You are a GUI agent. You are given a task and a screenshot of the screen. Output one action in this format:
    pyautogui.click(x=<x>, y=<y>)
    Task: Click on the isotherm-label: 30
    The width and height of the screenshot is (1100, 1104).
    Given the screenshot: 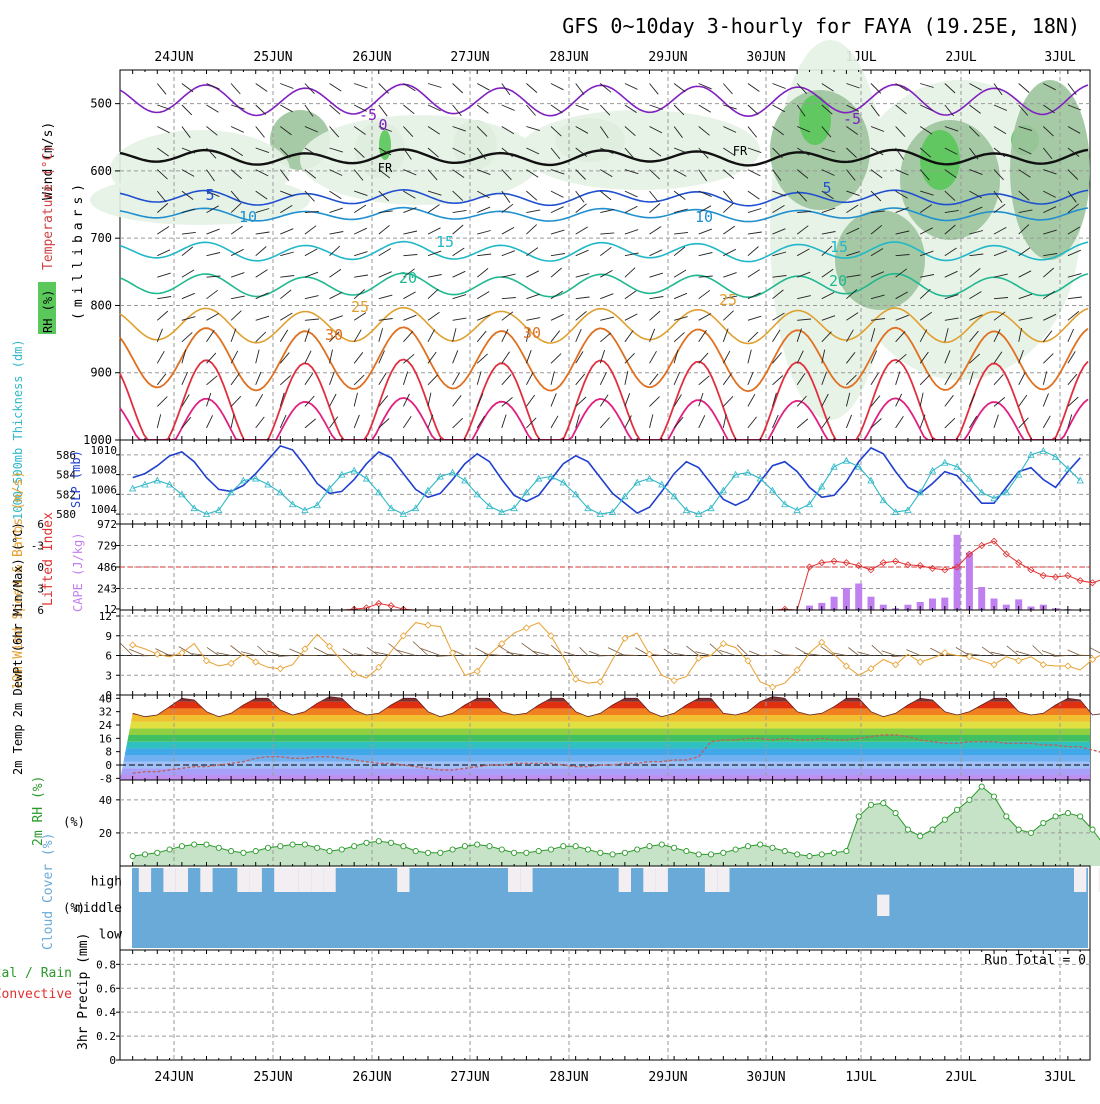 What is the action you would take?
    pyautogui.click(x=532, y=333)
    